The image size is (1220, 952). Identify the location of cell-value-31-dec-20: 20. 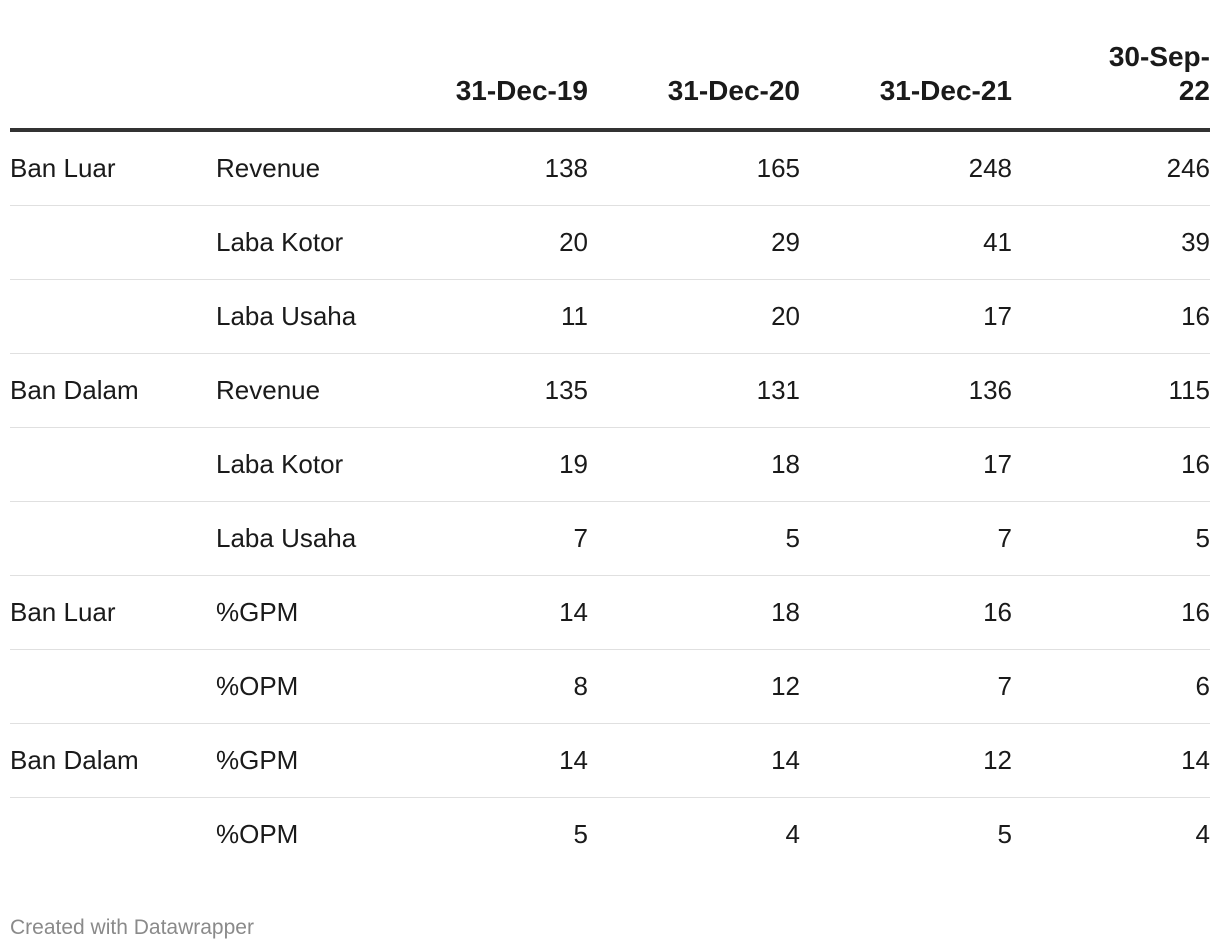
(694, 316).